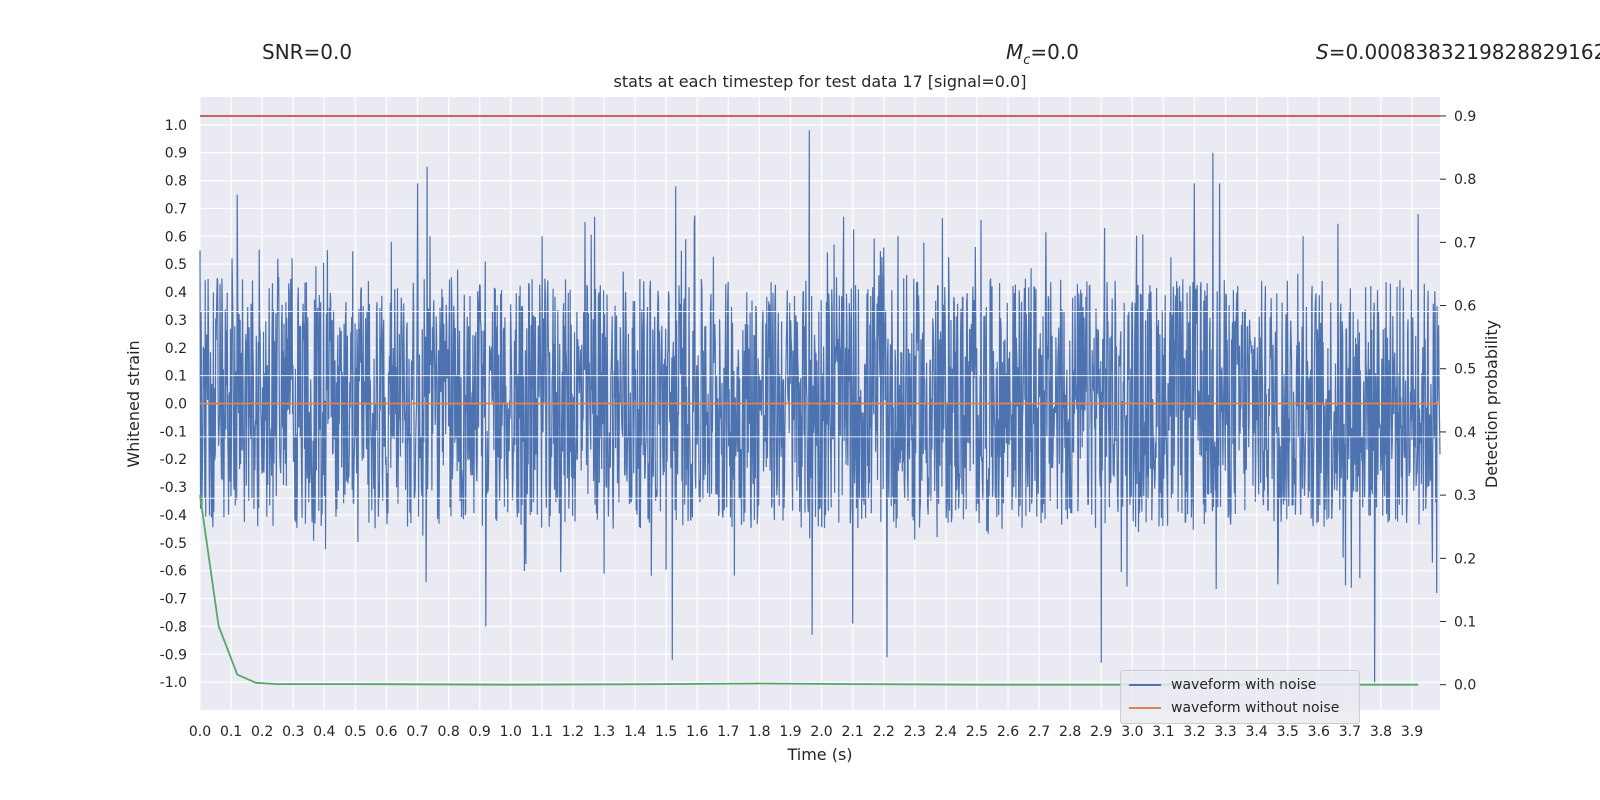 Image resolution: width=1600 pixels, height=800 pixels. Describe the element at coordinates (176, 321) in the screenshot. I see `y-tick-label-left: 0.3` at that location.